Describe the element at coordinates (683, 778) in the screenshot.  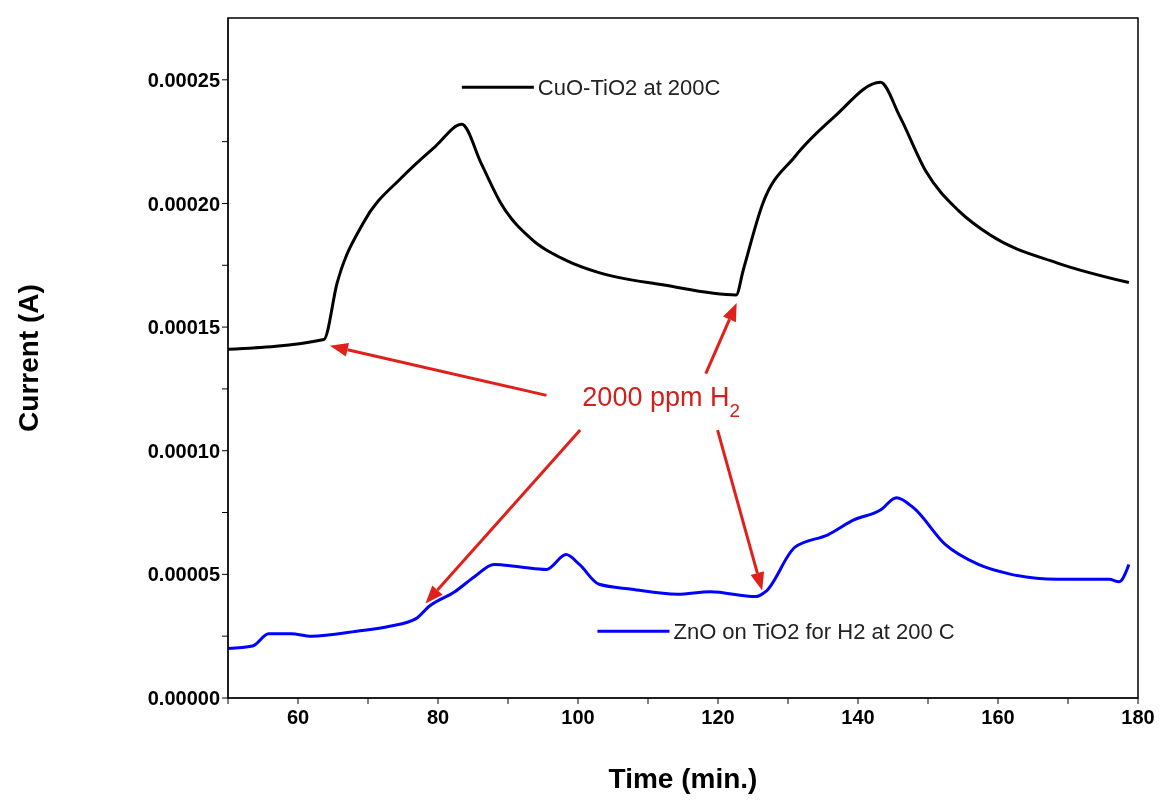
I see `x-axis-title: Time (min.)` at that location.